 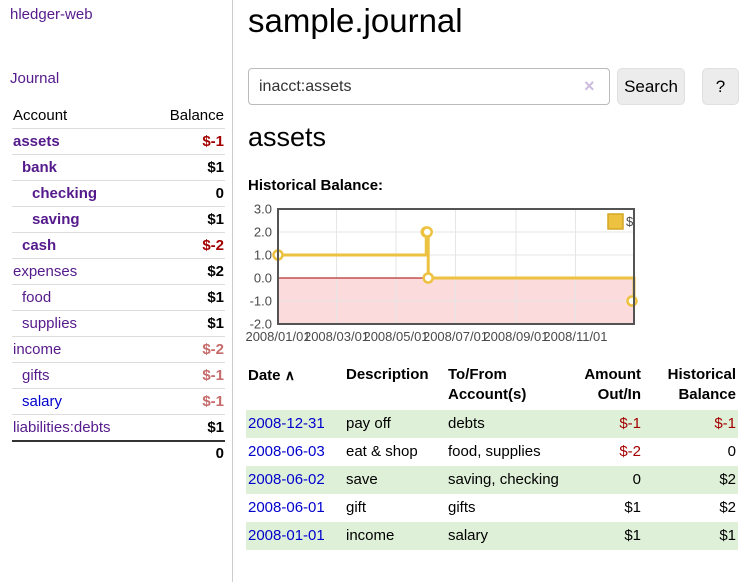 What do you see at coordinates (727, 535) in the screenshot?
I see `transaction-balance: $1` at bounding box center [727, 535].